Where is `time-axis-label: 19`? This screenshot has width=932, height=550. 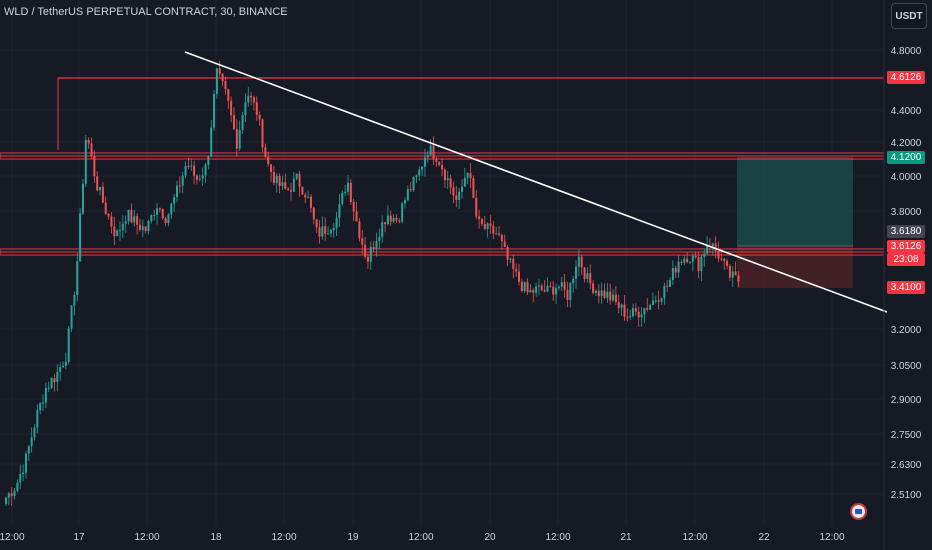
time-axis-label: 19 is located at coordinates (353, 537).